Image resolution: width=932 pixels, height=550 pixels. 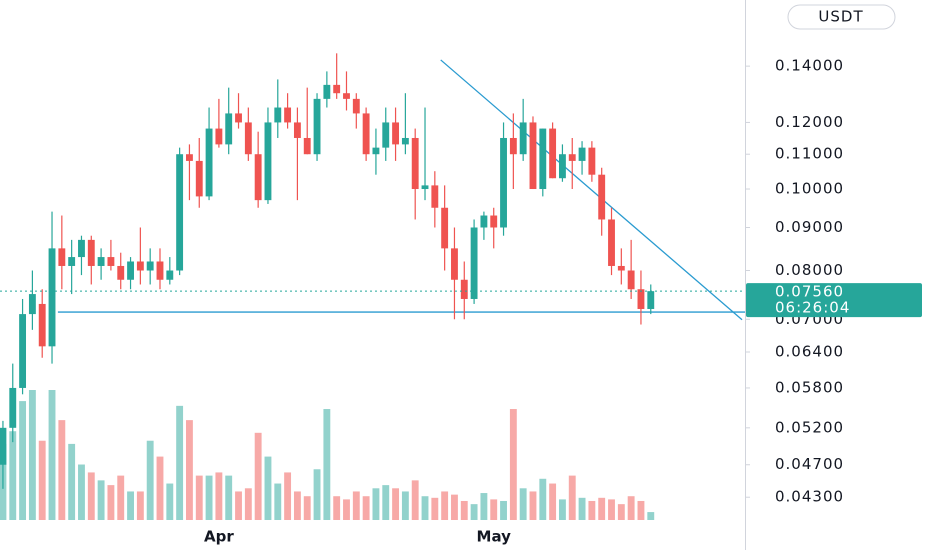 What do you see at coordinates (809, 270) in the screenshot?
I see `y-tick-label: 0.08000` at bounding box center [809, 270].